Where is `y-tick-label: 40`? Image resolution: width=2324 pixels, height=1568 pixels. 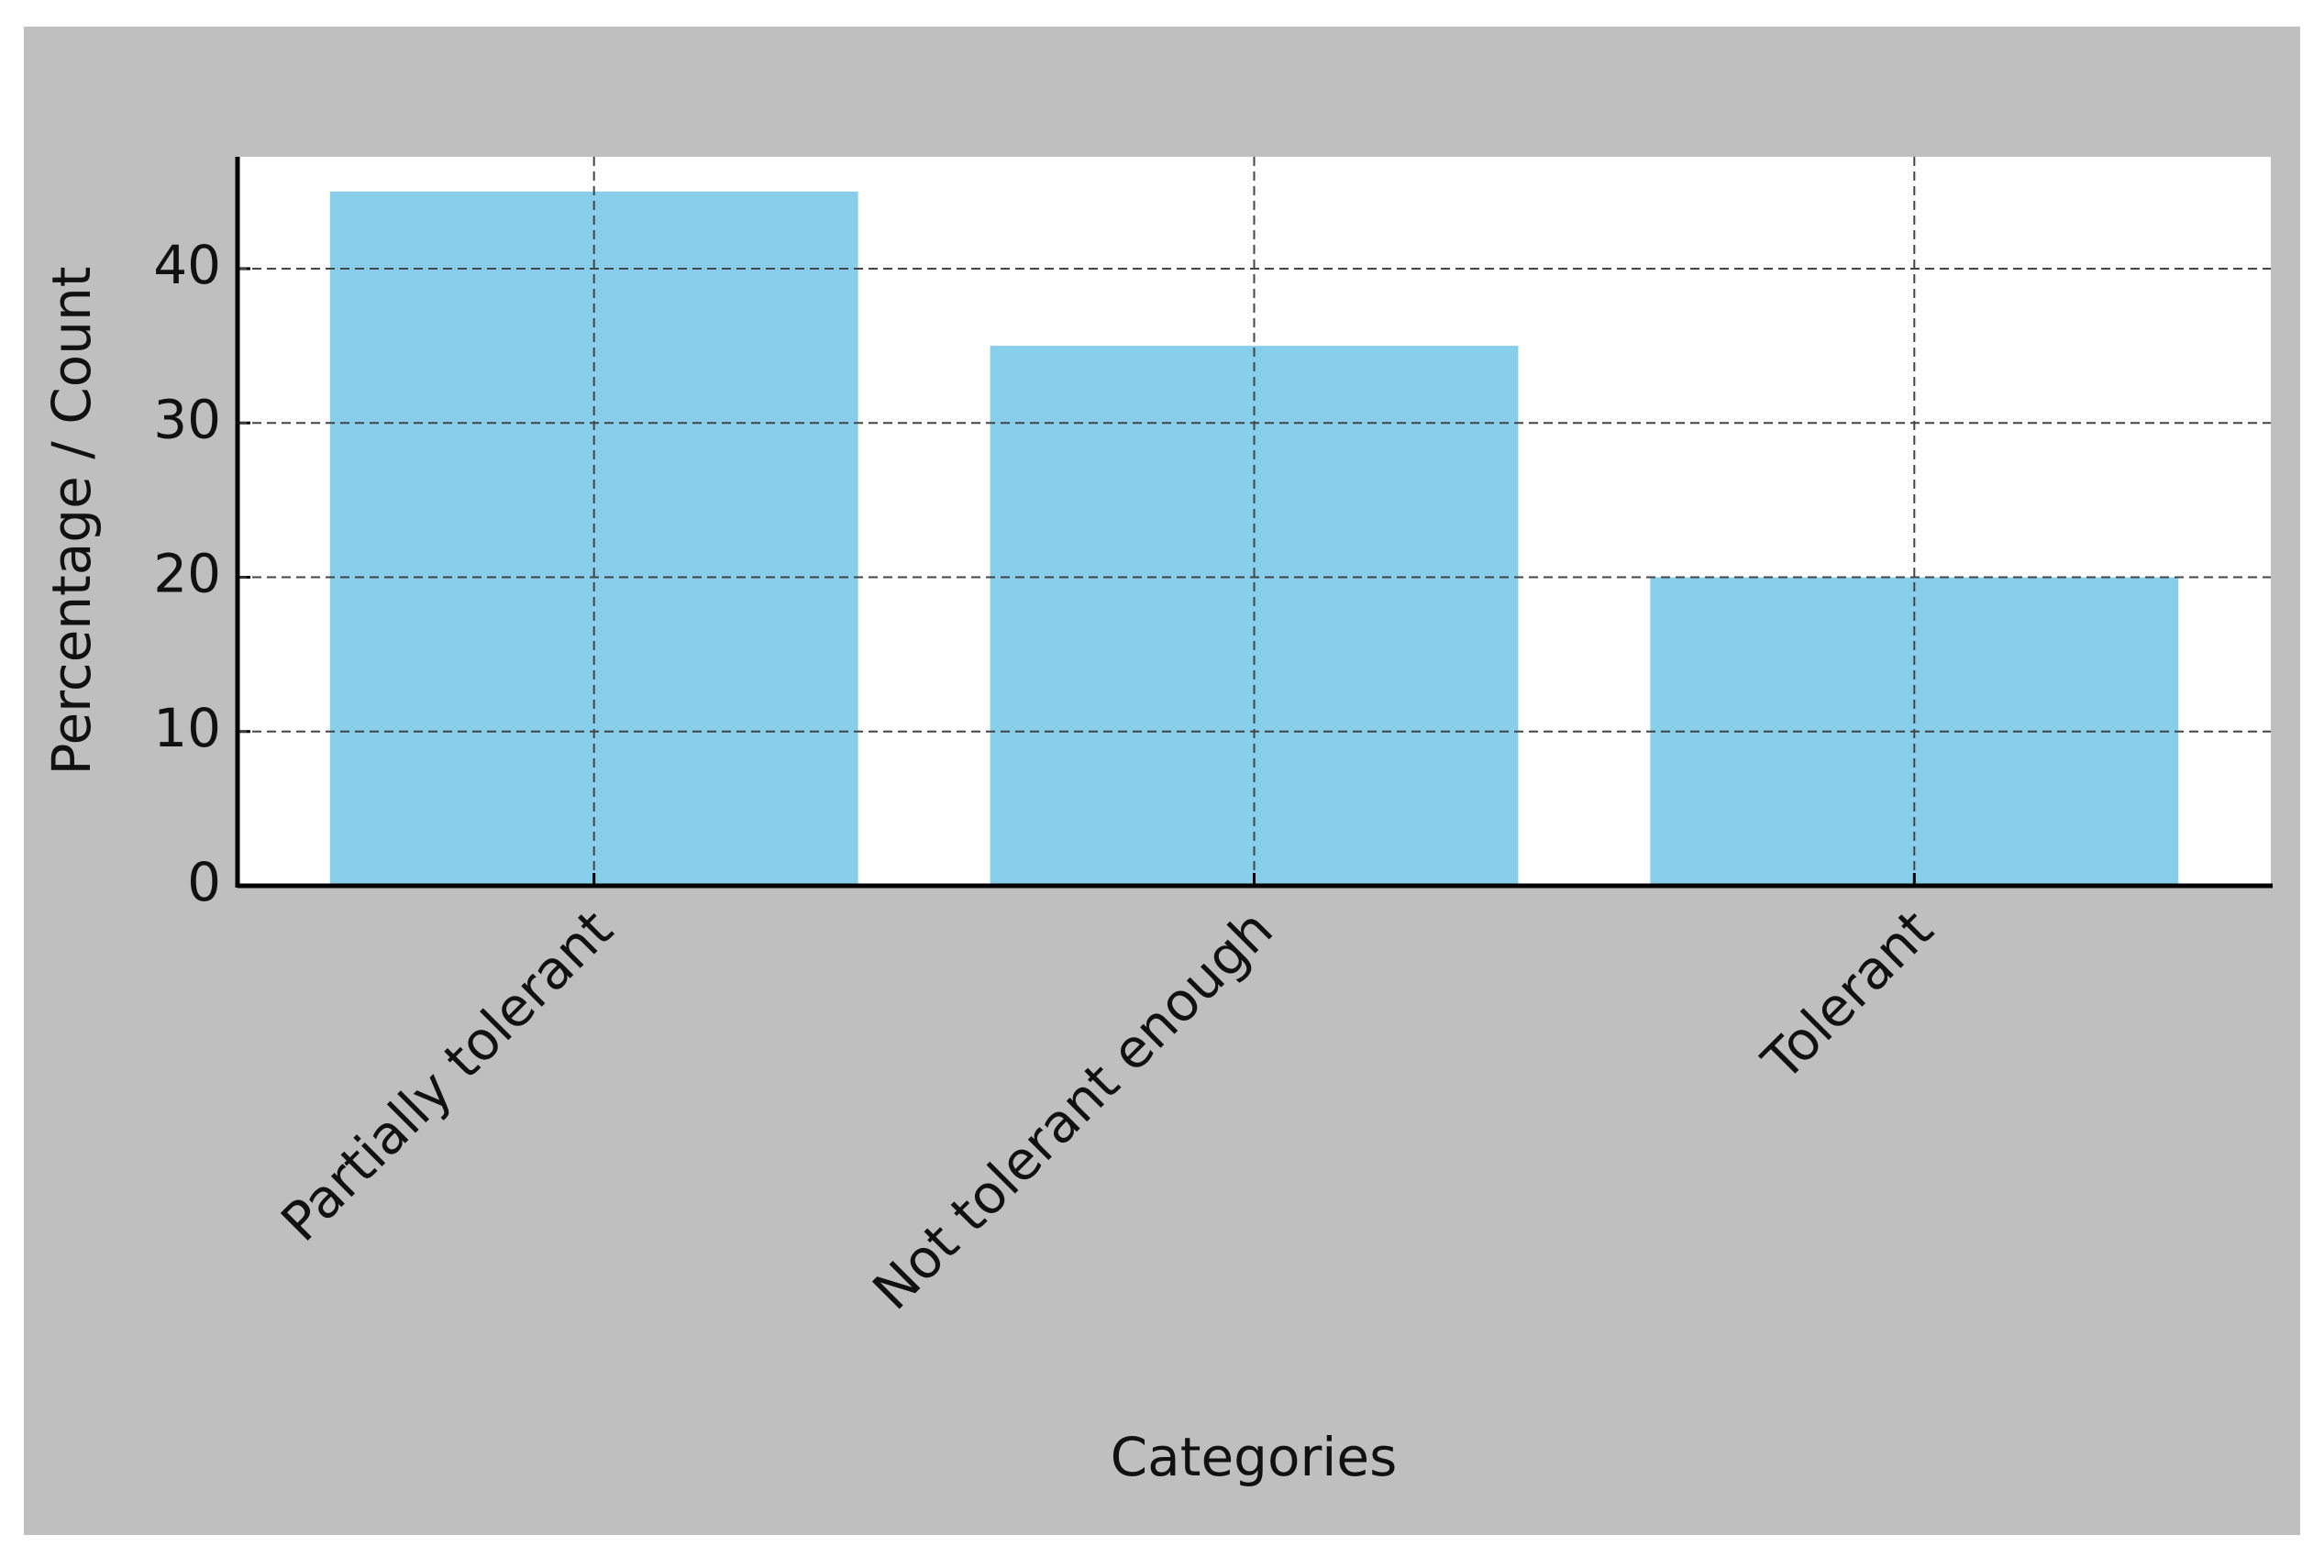
y-tick-label: 40 is located at coordinates (187, 265).